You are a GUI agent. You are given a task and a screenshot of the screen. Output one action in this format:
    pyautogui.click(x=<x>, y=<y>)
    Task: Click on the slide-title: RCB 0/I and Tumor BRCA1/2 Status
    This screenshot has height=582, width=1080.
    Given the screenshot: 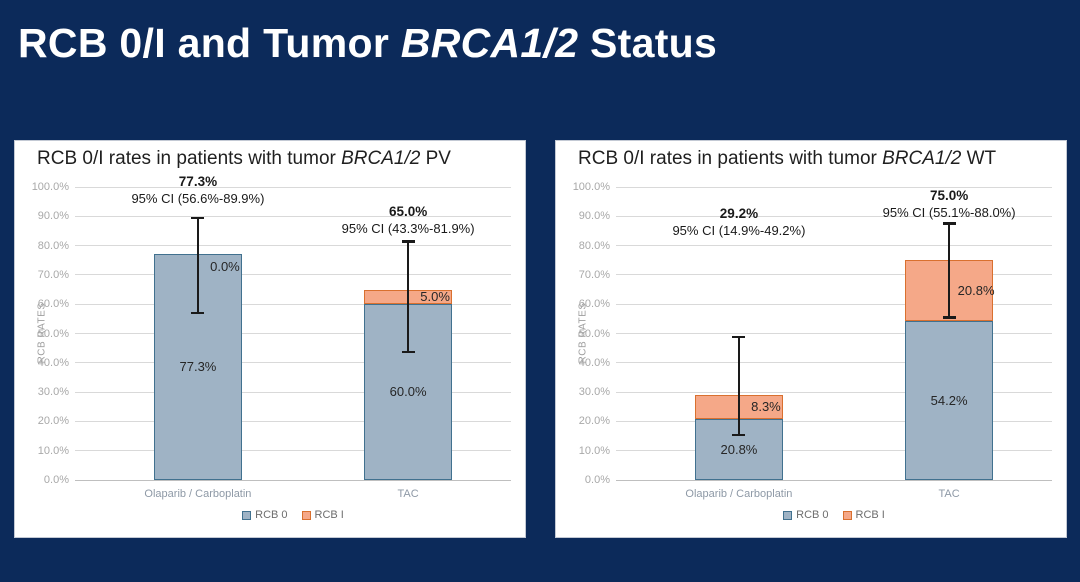 What is the action you would take?
    pyautogui.click(x=367, y=43)
    